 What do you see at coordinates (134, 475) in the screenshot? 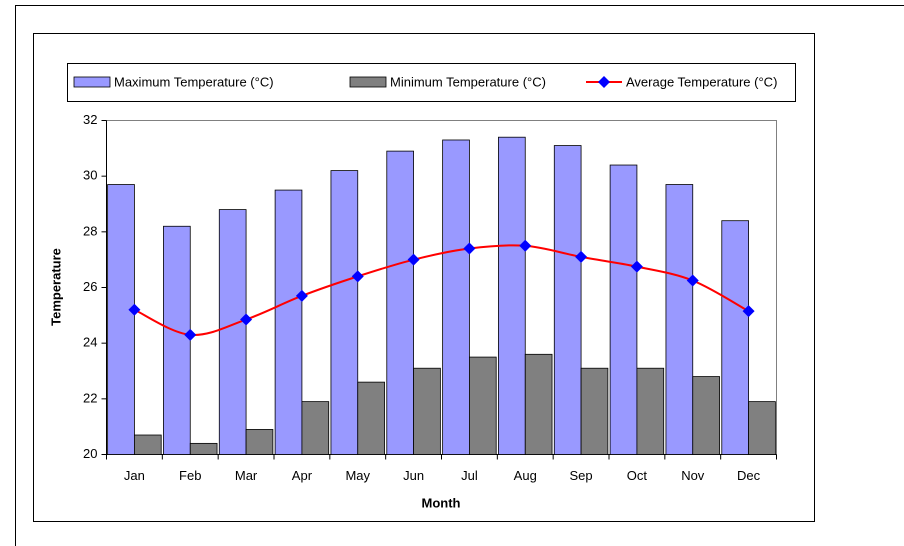
I see `x-tick-label: Jan` at bounding box center [134, 475].